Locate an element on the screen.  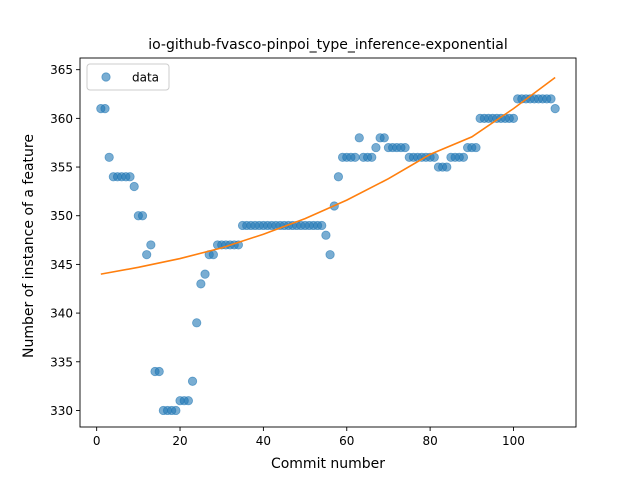
x-tick-label: 20 is located at coordinates (179, 441).